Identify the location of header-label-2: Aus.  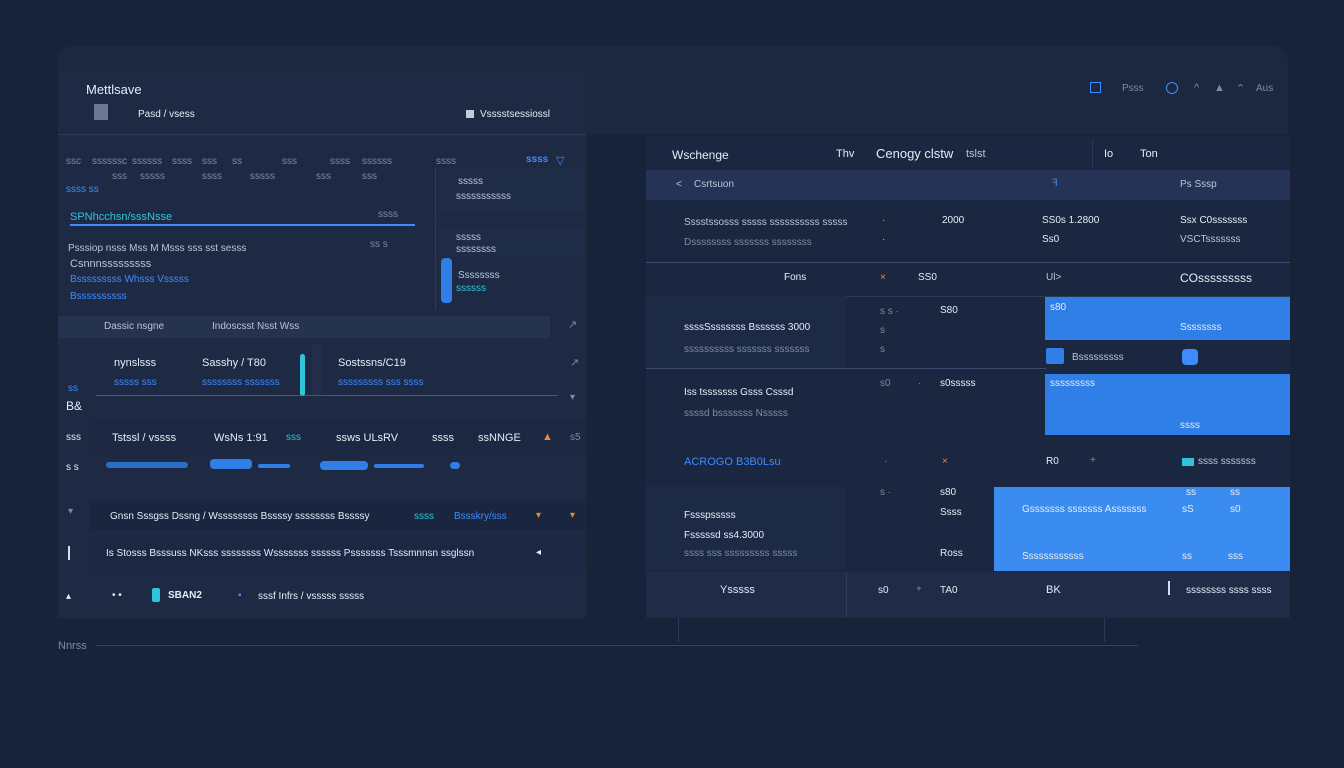
(1265, 88).